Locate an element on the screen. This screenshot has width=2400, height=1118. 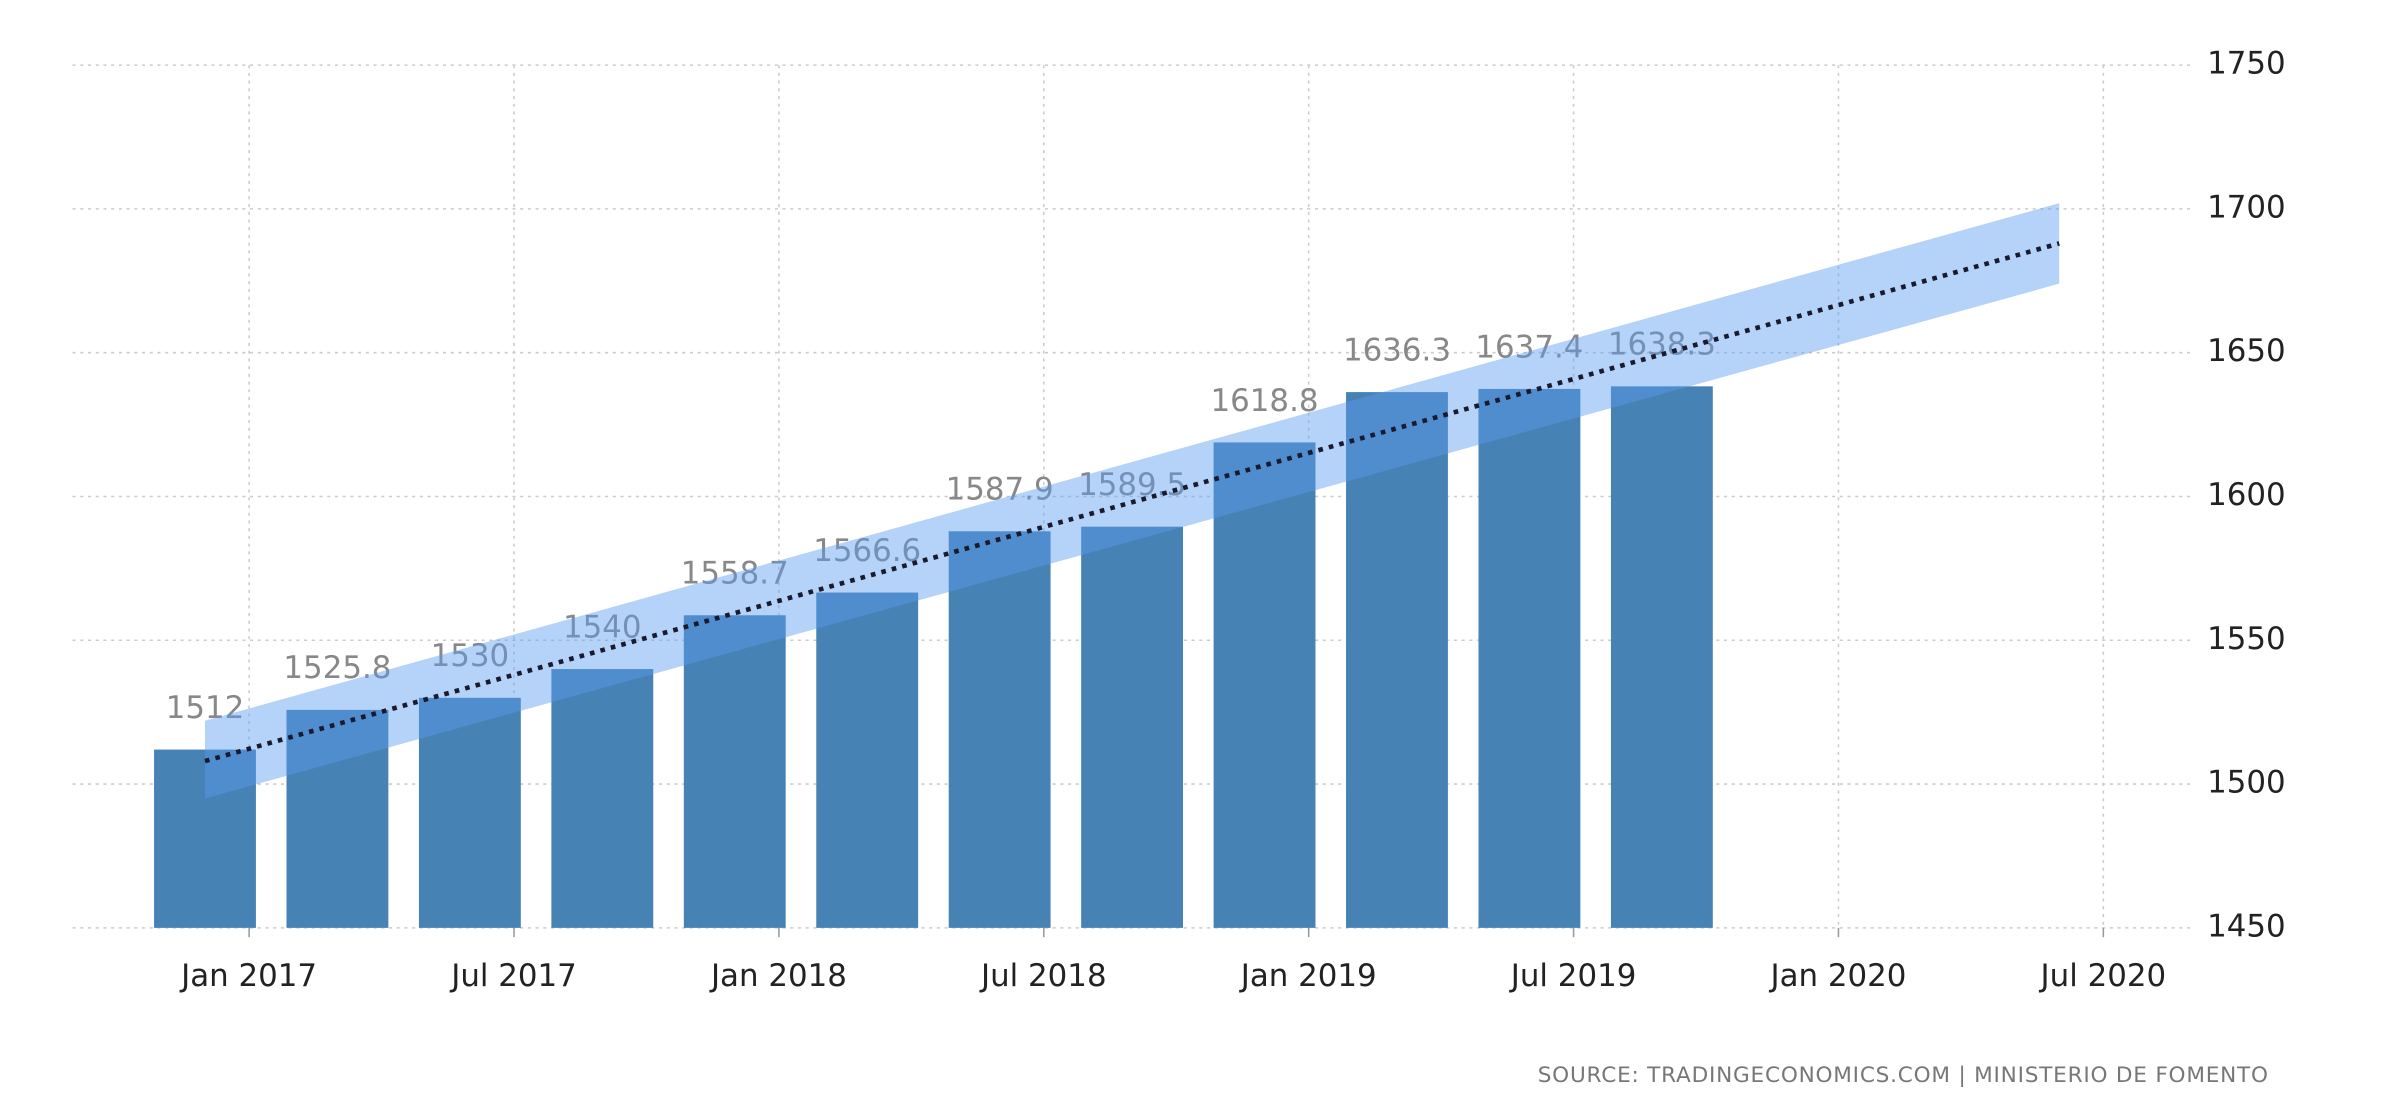
y-tick-label: 1600 is located at coordinates (2246, 495).